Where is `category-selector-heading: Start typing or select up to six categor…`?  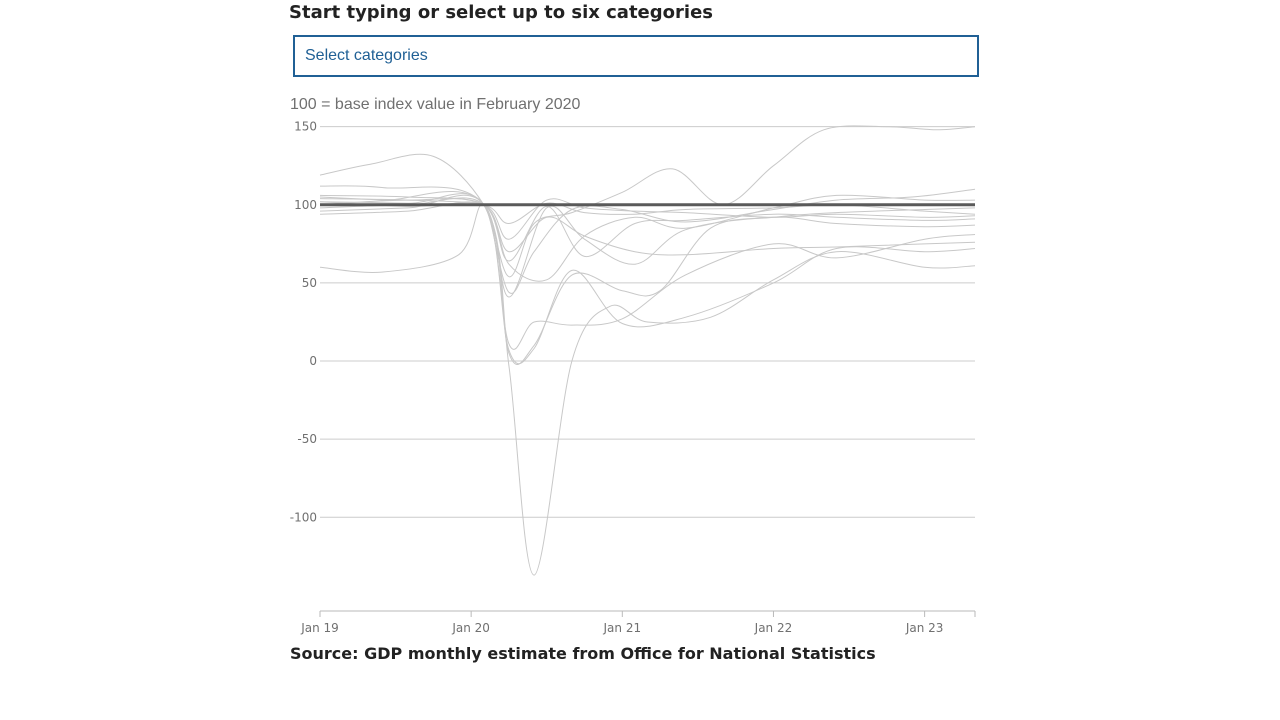
category-selector-heading: Start typing or select up to six categor… is located at coordinates (501, 12).